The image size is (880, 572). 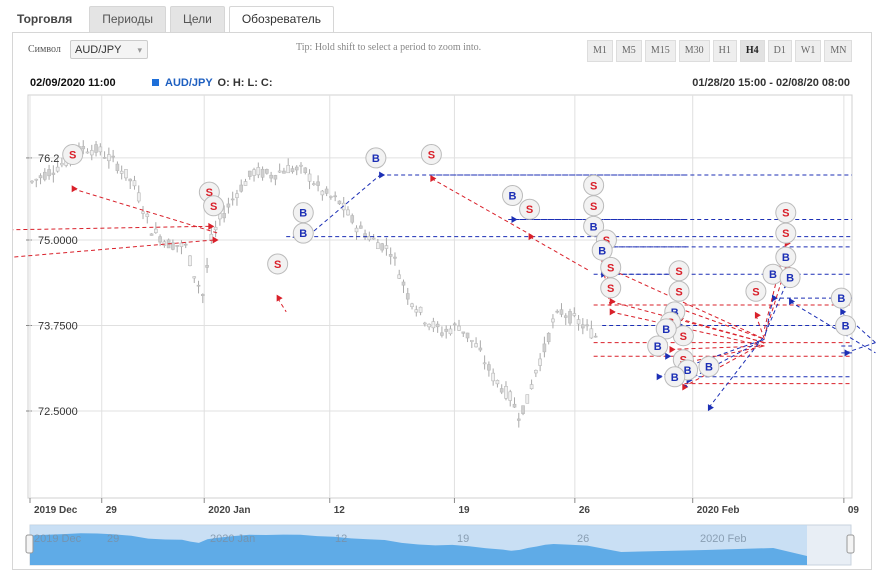 What do you see at coordinates (779, 51) in the screenshot?
I see `period-button-d1: D1` at bounding box center [779, 51].